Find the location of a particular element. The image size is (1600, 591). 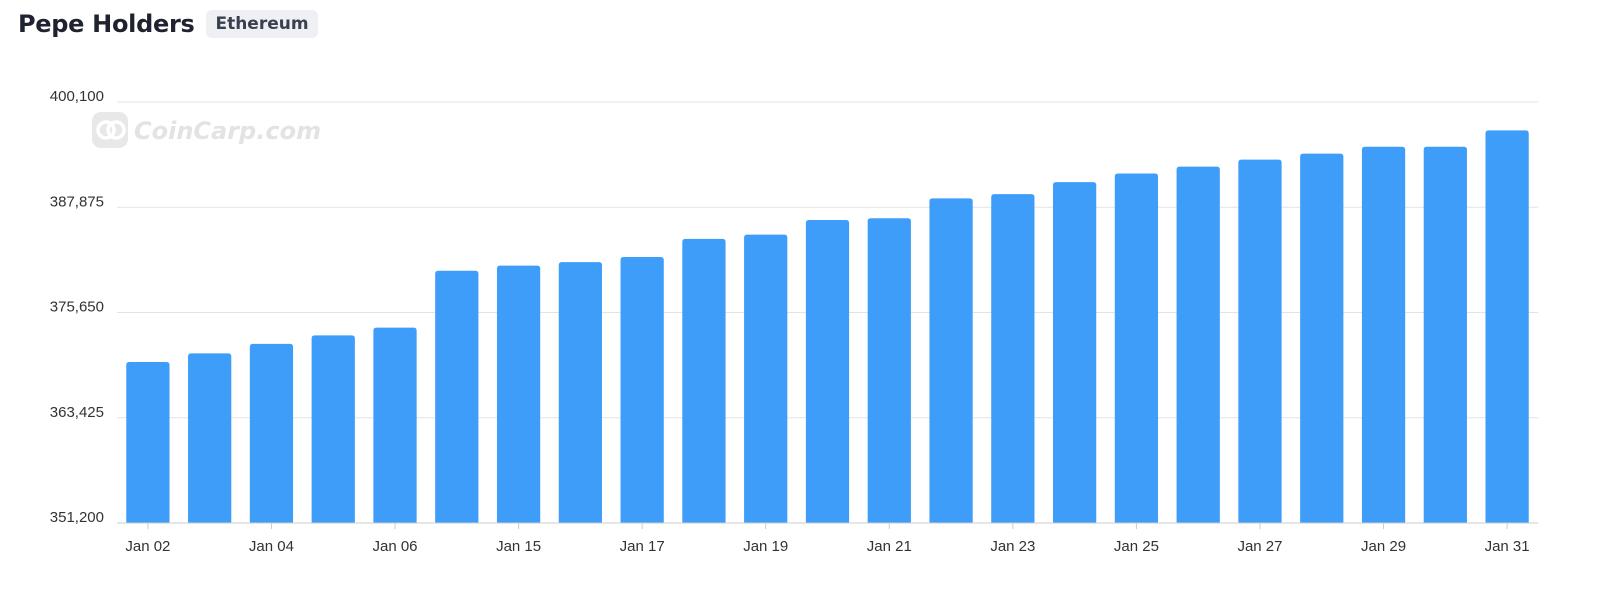

x-tick-label: Jan 31 is located at coordinates (1507, 546).